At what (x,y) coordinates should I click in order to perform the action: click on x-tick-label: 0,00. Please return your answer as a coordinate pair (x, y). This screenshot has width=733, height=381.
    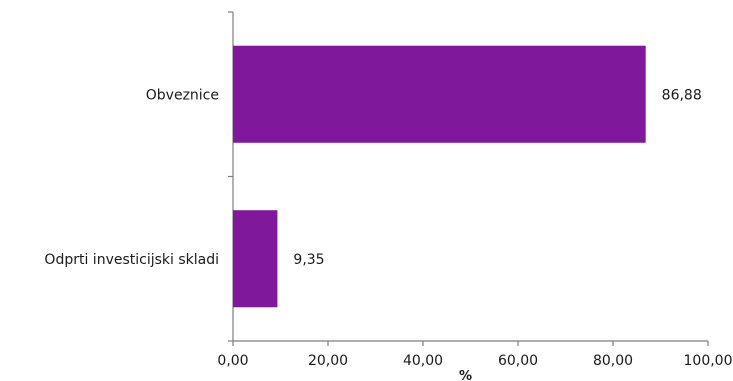
    Looking at the image, I should click on (232, 361).